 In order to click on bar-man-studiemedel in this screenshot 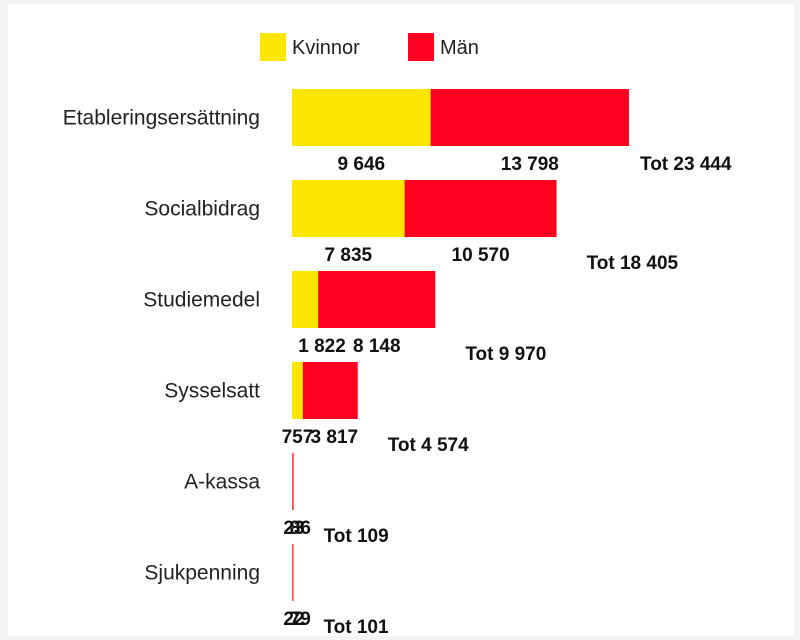, I will do `click(377, 299)`.